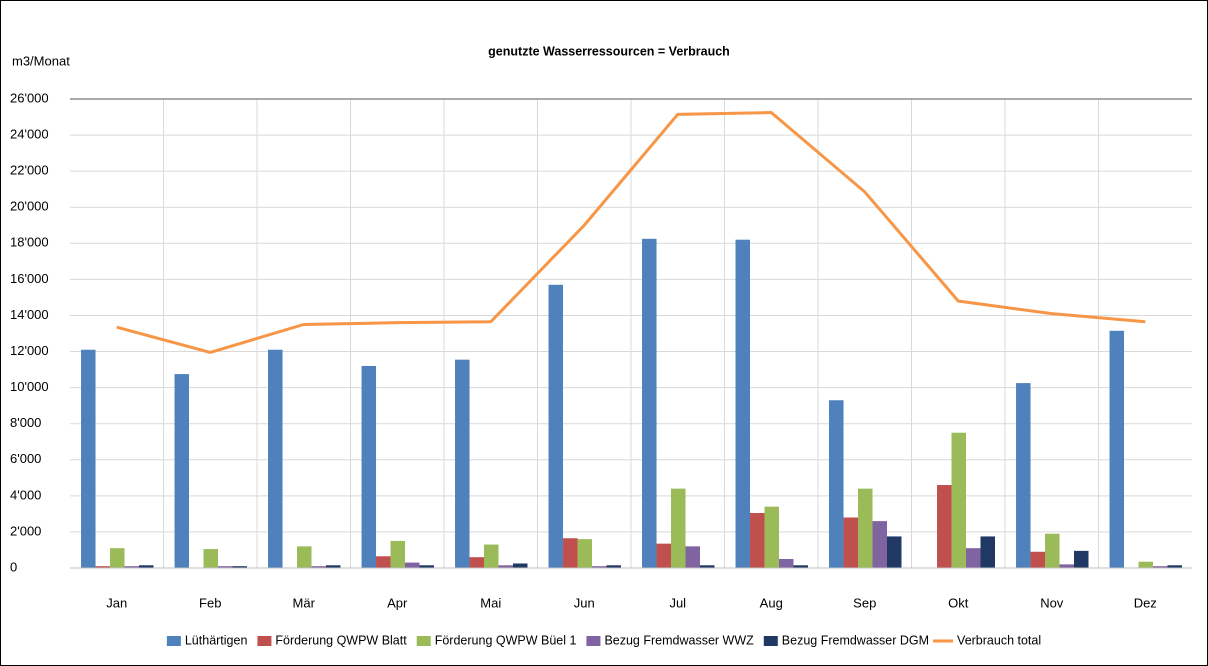 Image resolution: width=1208 pixels, height=666 pixels. I want to click on y-tick-label: 18'000, so click(29, 242).